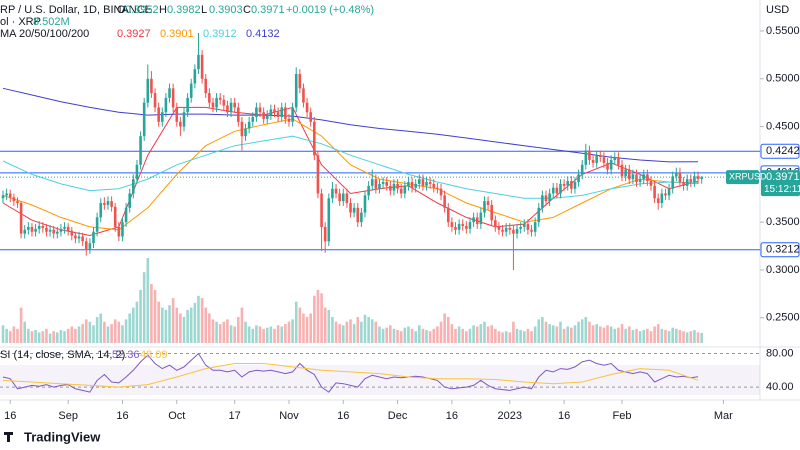 Image resolution: width=800 pixels, height=450 pixels. Describe the element at coordinates (177, 34) in the screenshot. I see `ma-value: 0.3901` at that location.